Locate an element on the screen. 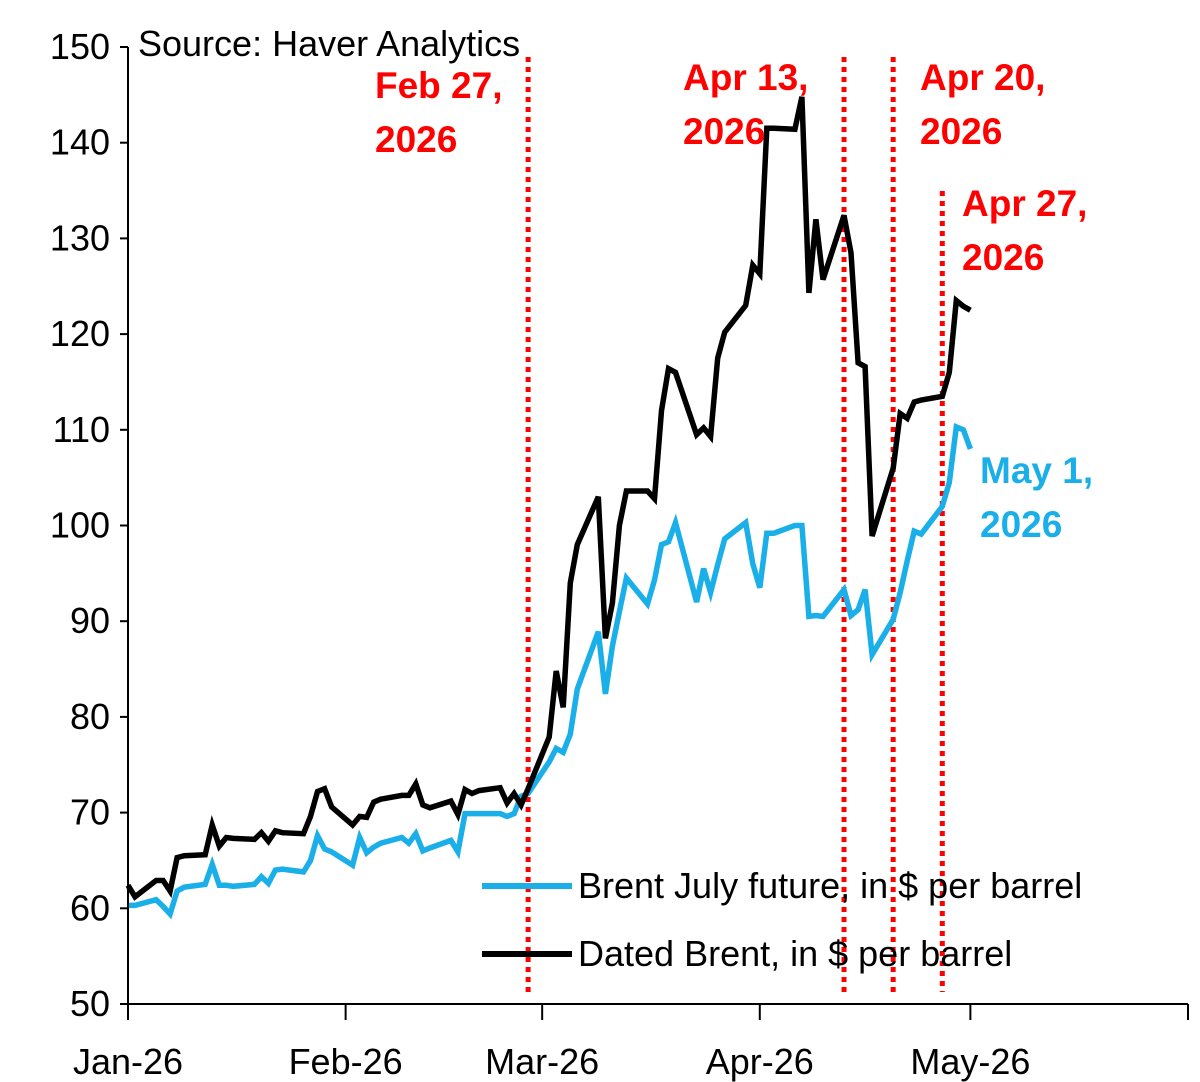  y-tick-label: 140 is located at coordinates (80, 142).